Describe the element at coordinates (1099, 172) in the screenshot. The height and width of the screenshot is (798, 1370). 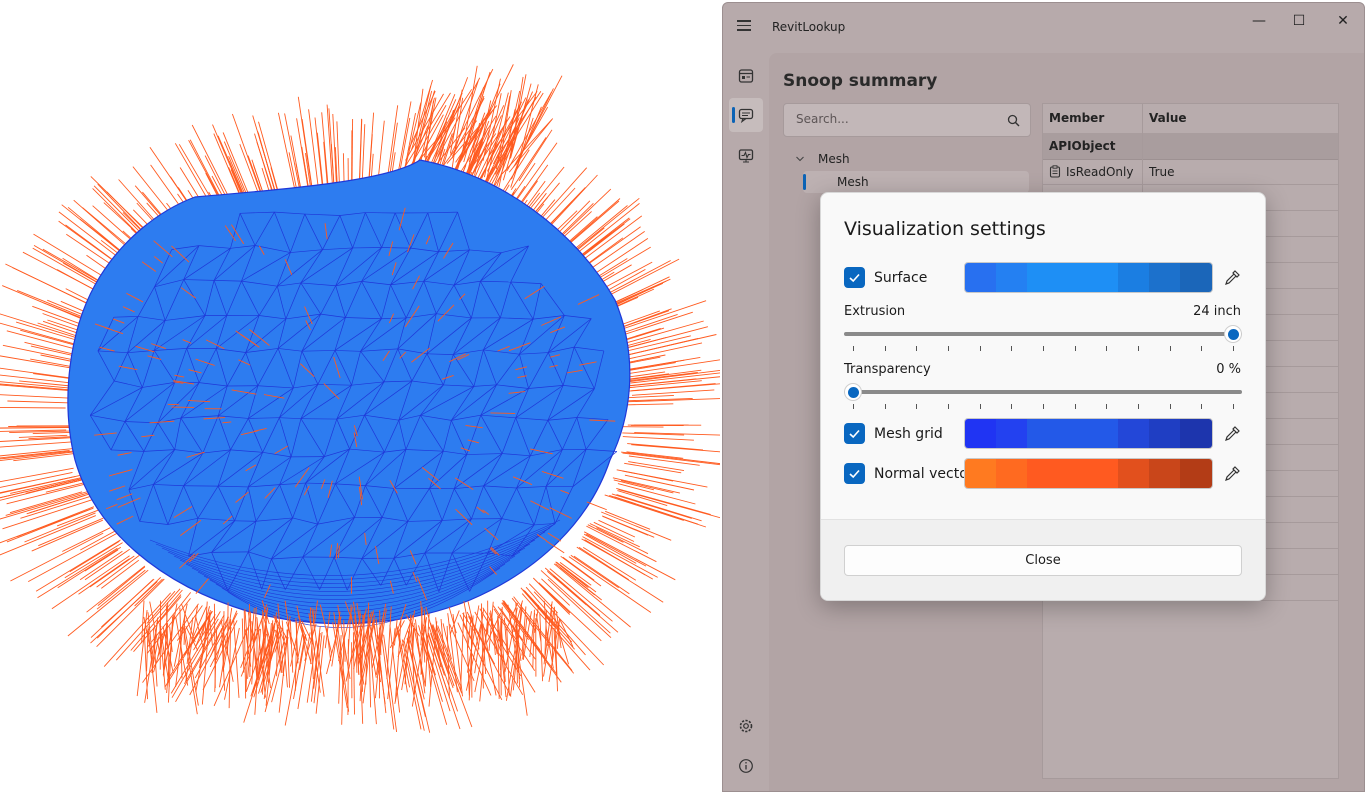
I see `member-cell: IsReadOnly` at that location.